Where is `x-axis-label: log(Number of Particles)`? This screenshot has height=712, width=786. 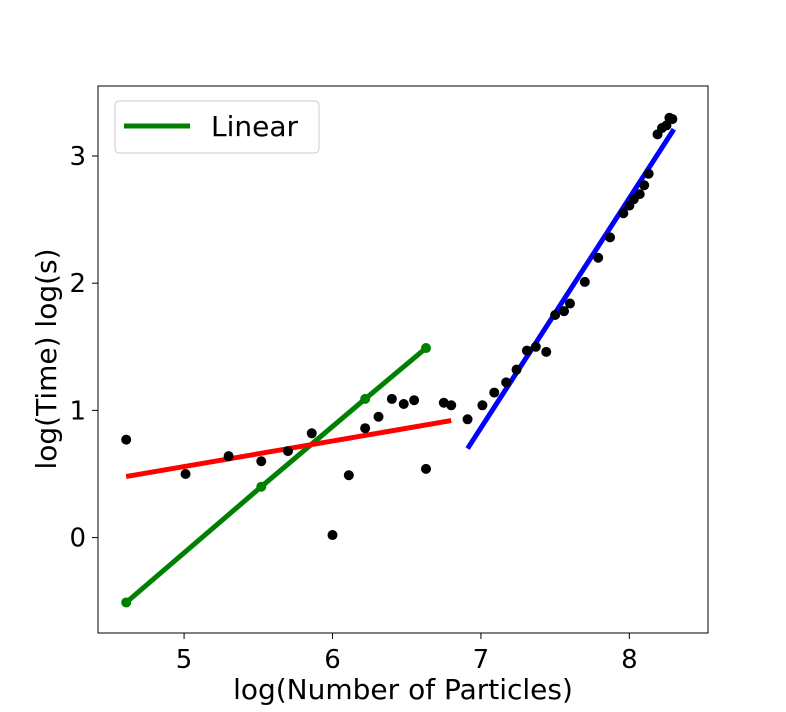
x-axis-label: log(Number of Particles) is located at coordinates (403, 689).